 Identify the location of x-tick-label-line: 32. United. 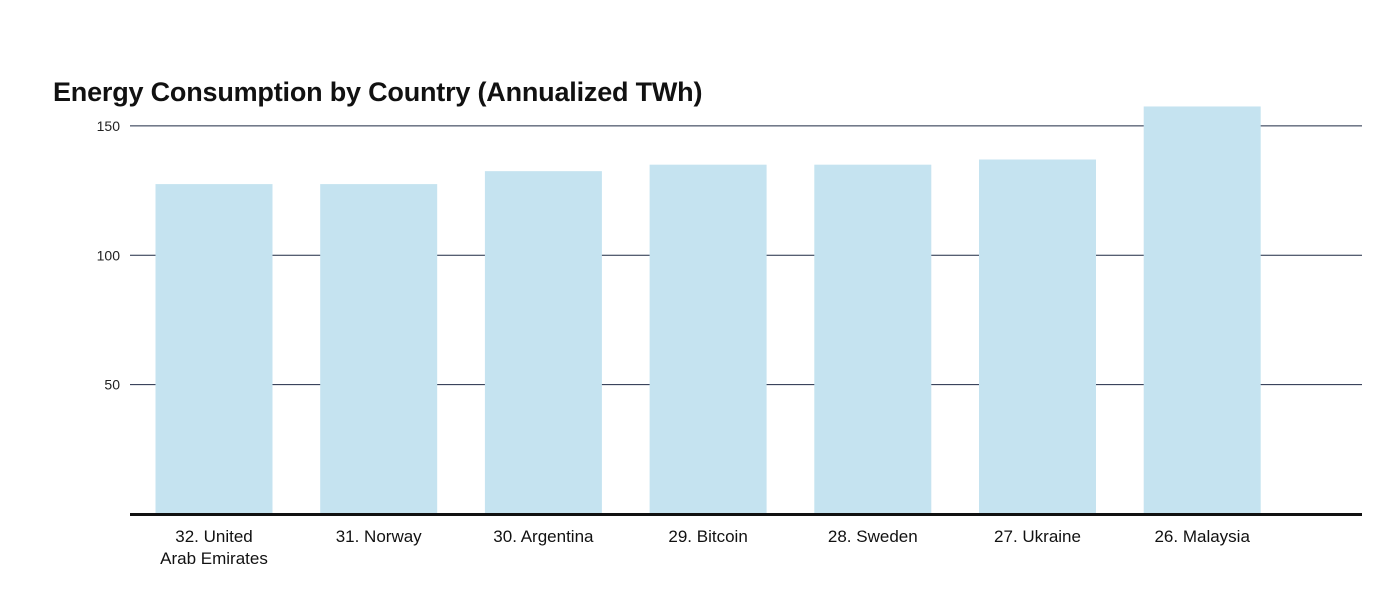
(214, 536).